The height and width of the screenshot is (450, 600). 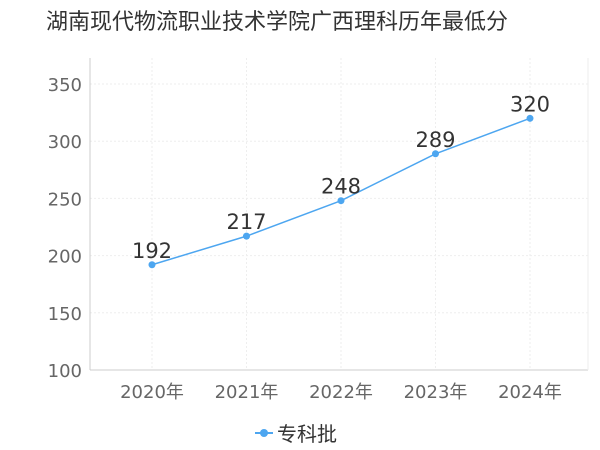 What do you see at coordinates (65, 257) in the screenshot?
I see `y-tick-label: 200` at bounding box center [65, 257].